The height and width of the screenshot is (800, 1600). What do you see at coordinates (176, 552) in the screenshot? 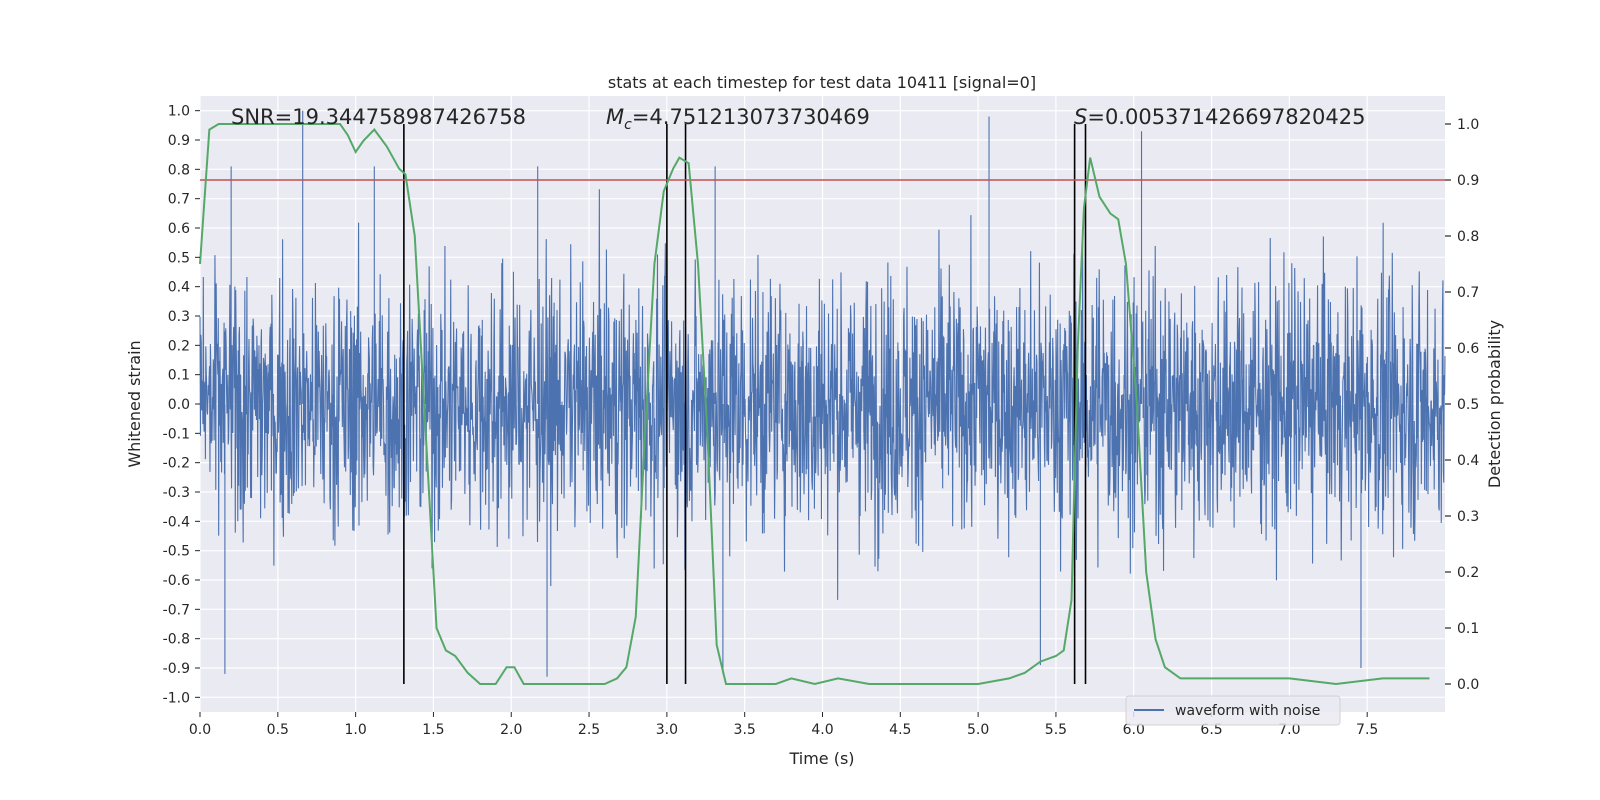
I see `y-tick-label-5: -0.5` at bounding box center [176, 552].